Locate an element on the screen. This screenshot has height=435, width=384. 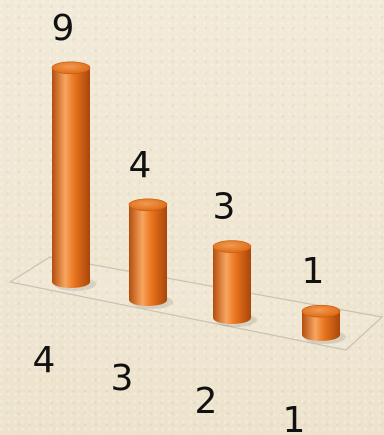
category-label: 4 is located at coordinates (44, 360).